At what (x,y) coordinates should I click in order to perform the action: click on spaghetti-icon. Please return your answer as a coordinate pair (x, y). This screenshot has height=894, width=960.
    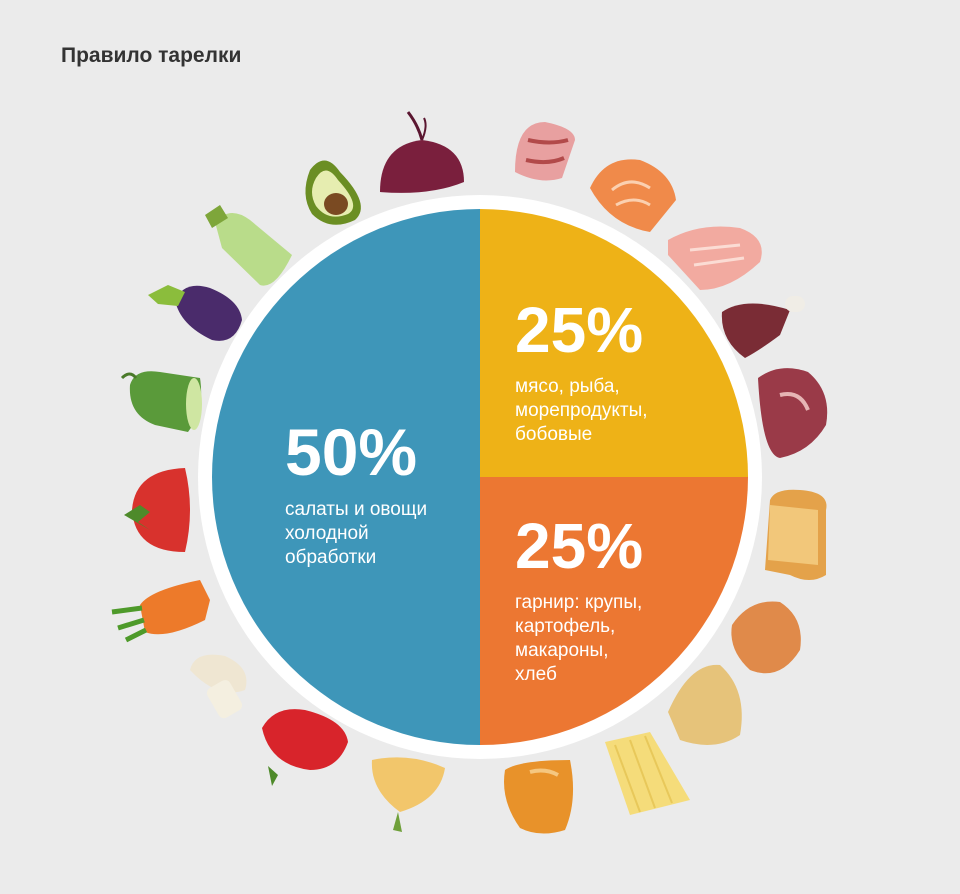
    Looking at the image, I should click on (647, 773).